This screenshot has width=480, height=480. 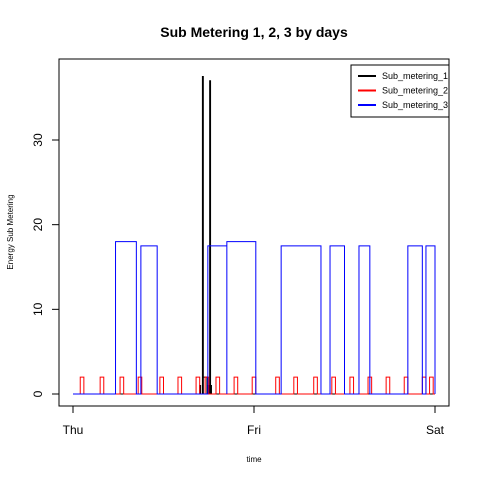 What do you see at coordinates (10, 231) in the screenshot?
I see `y-axis-label: Energy Sub Metering` at bounding box center [10, 231].